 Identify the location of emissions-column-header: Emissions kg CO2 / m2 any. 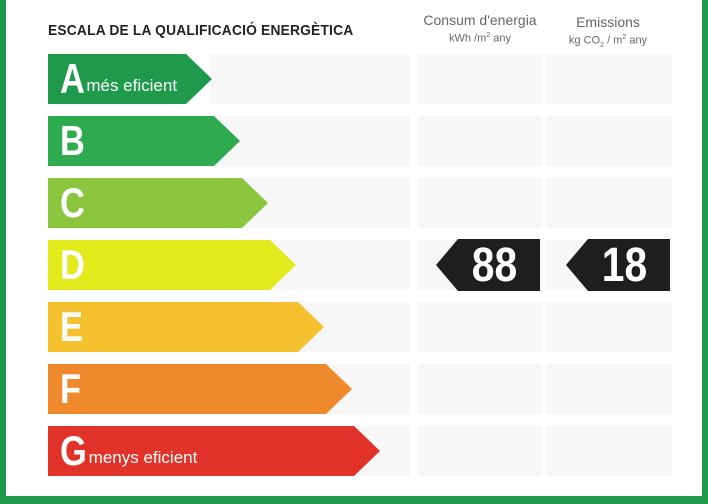
(608, 31).